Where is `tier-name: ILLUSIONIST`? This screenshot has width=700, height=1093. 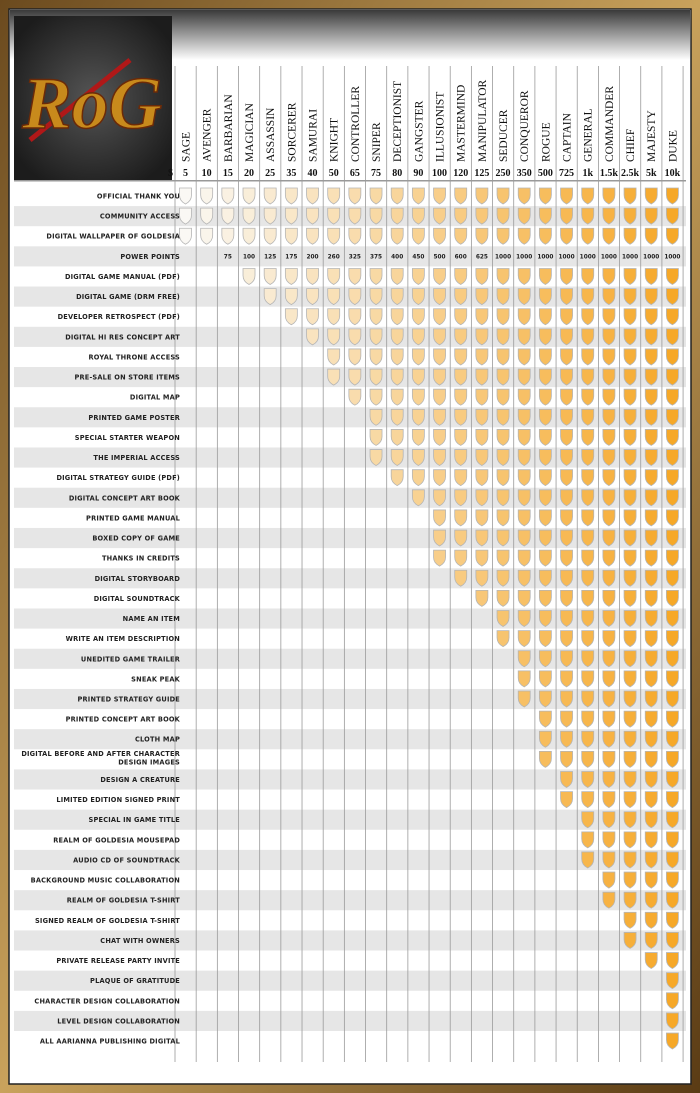
tier-name: ILLUSIONIST is located at coordinates (441, 127).